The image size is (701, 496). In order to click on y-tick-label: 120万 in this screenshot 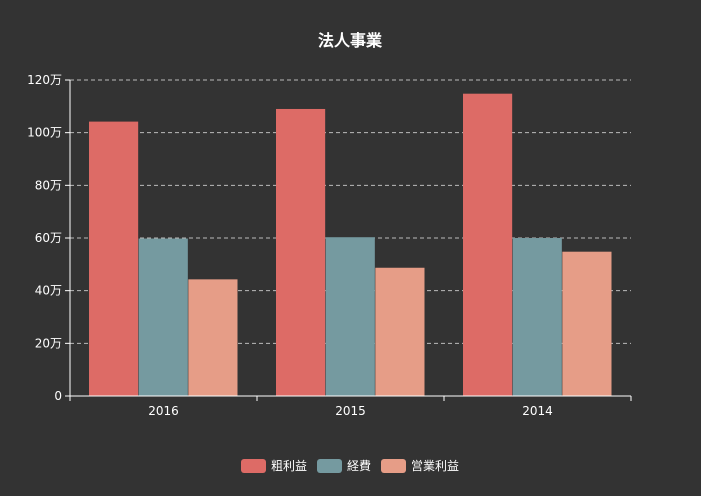, I will do `click(44, 80)`.